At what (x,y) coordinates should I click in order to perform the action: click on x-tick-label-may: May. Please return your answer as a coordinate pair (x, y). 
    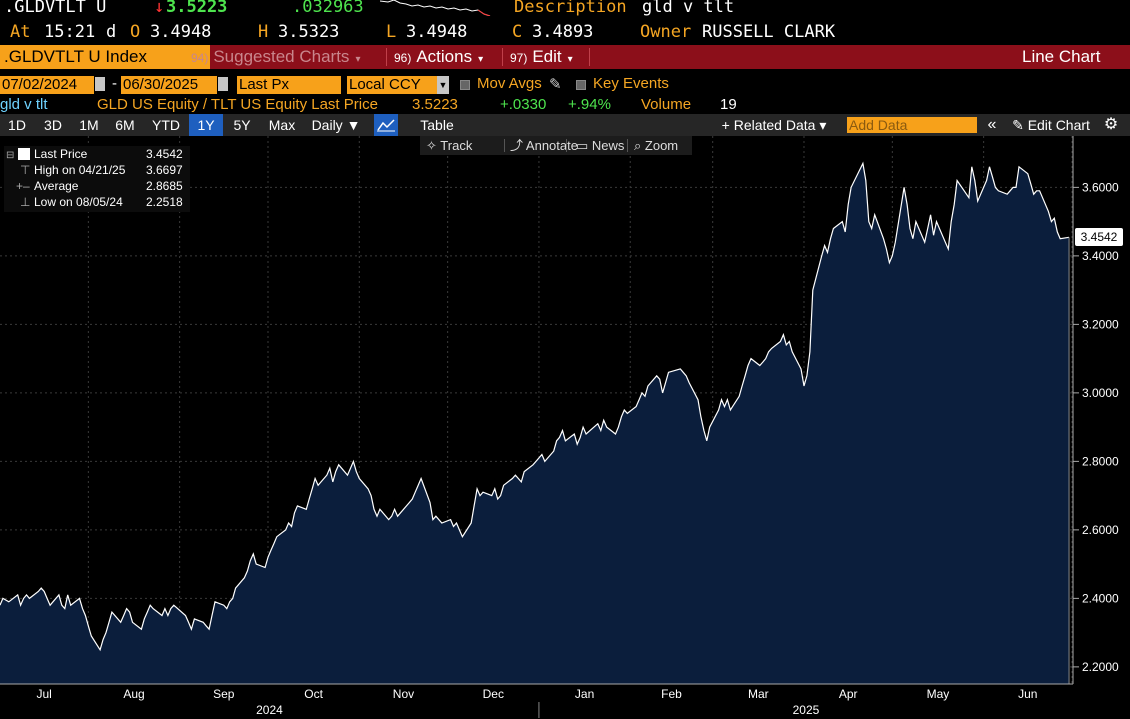
    Looking at the image, I should click on (938, 694).